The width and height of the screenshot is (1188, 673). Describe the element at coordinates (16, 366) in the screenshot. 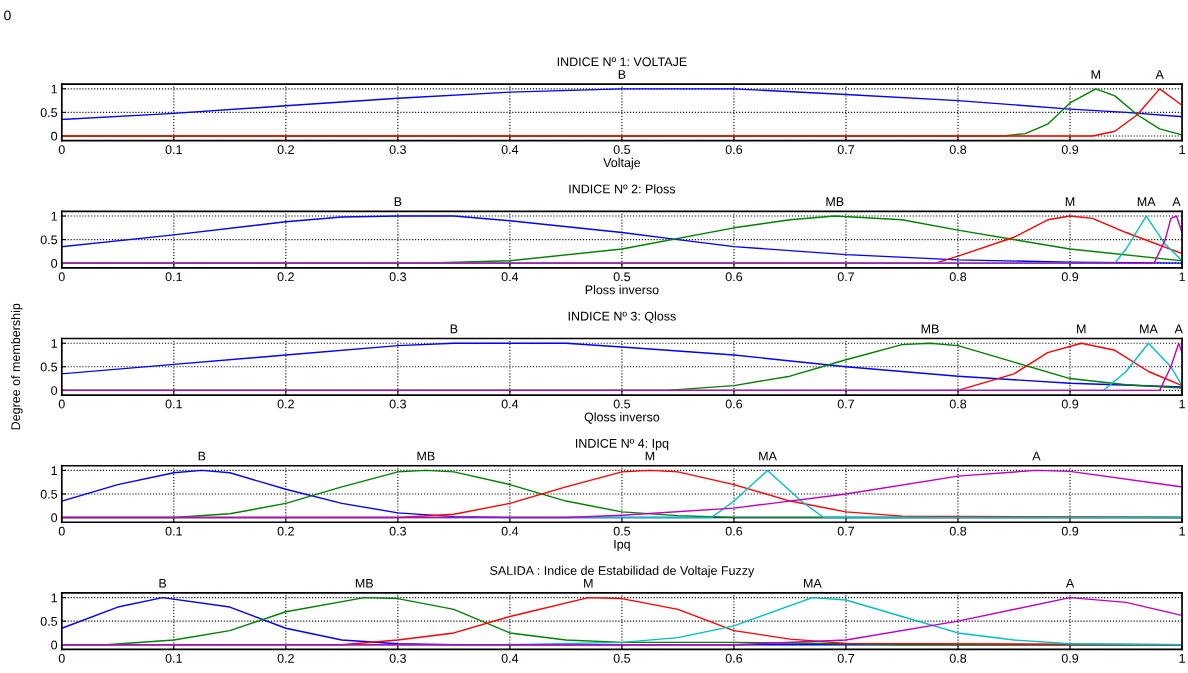

I see `y-axis-title: Degree of membership` at that location.